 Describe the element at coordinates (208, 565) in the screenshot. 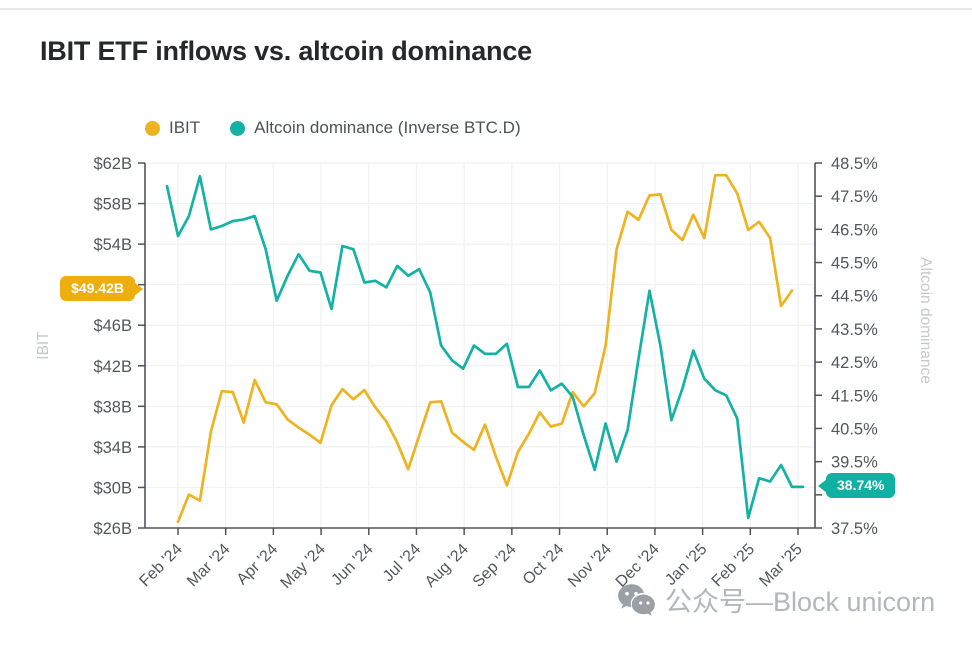

I see `x-axis-tick-label: Mar '24` at that location.